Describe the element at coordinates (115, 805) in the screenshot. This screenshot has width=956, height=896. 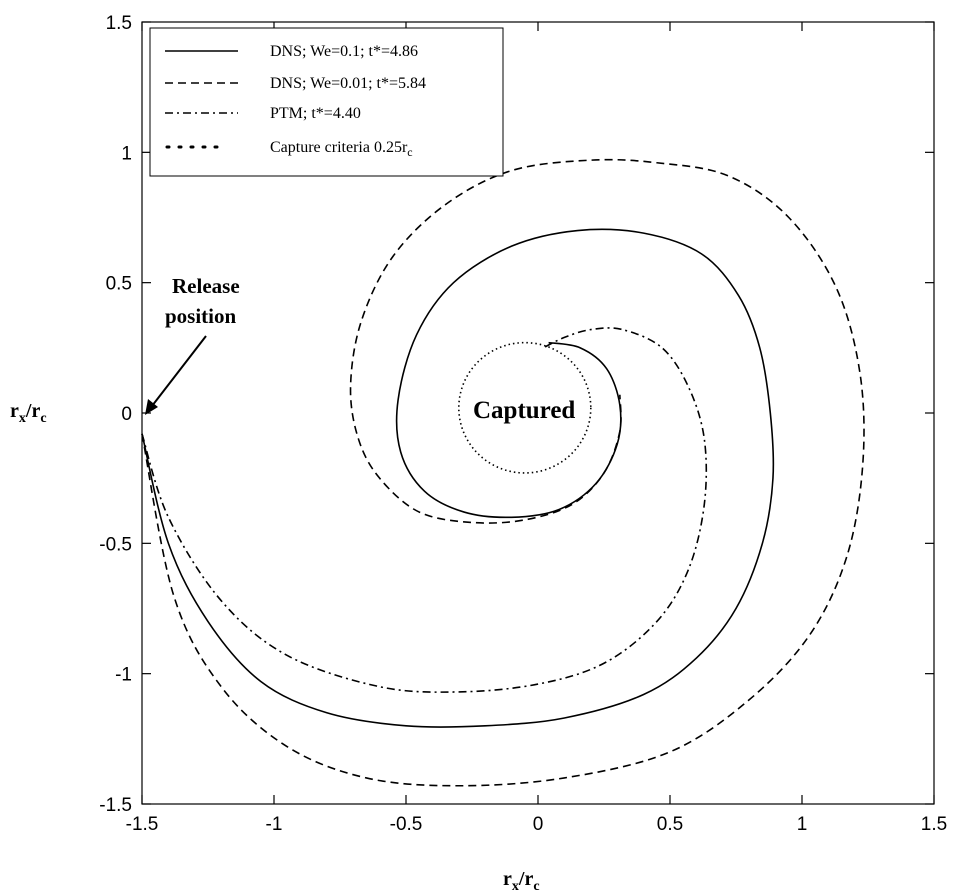
I see `y-tick-label: -1.5` at that location.